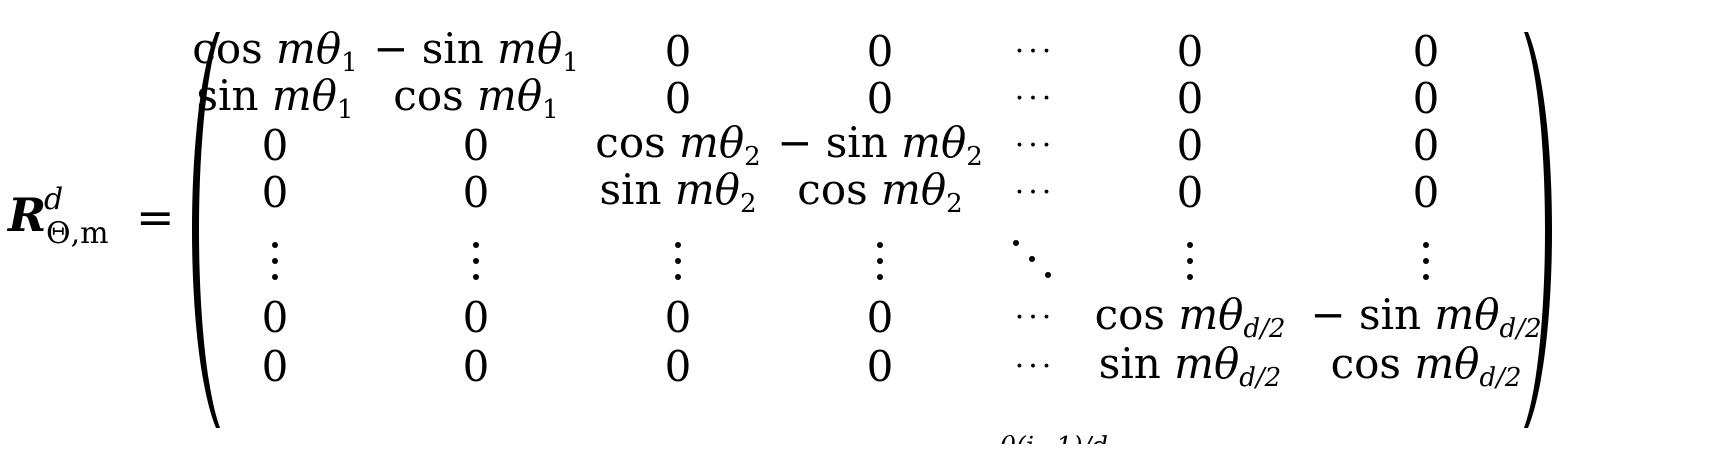  Describe the element at coordinates (880, 145) in the screenshot. I see `matrix-cell: − sin mθ2` at that location.